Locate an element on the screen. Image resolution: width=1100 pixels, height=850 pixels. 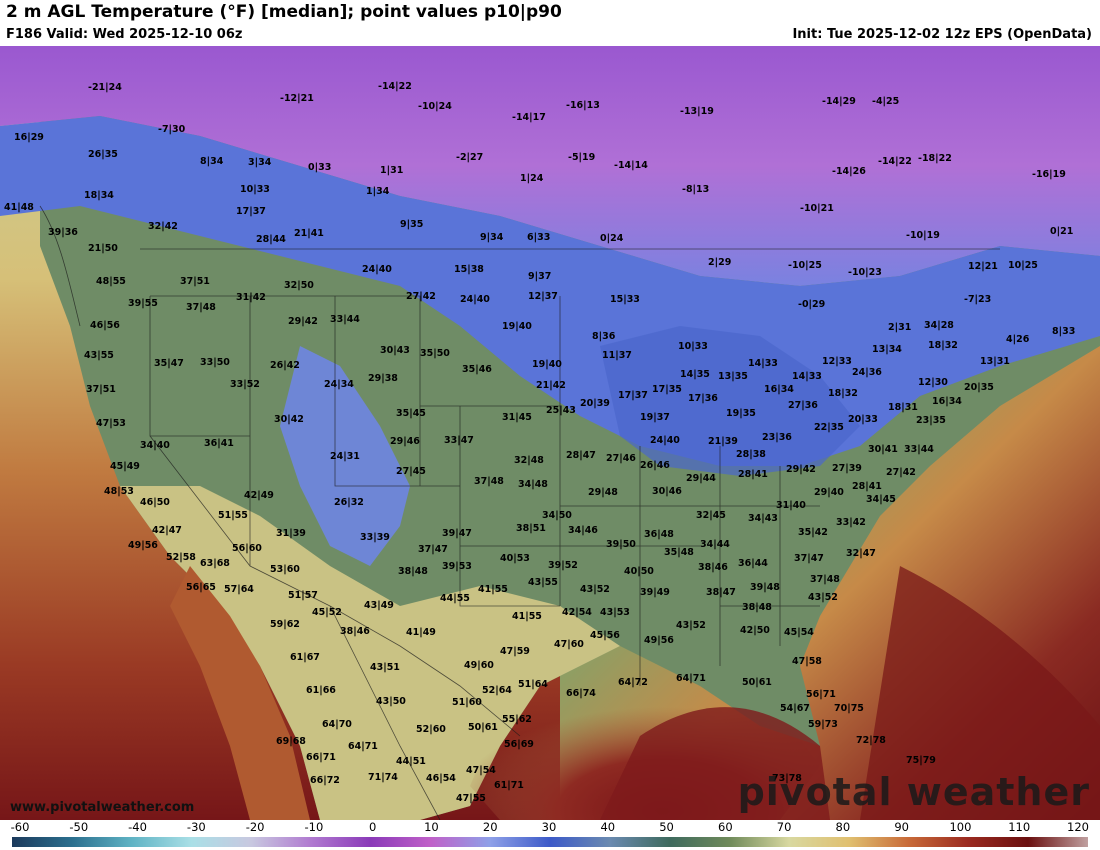
point-value: -14|29 is located at coordinates (839, 101).